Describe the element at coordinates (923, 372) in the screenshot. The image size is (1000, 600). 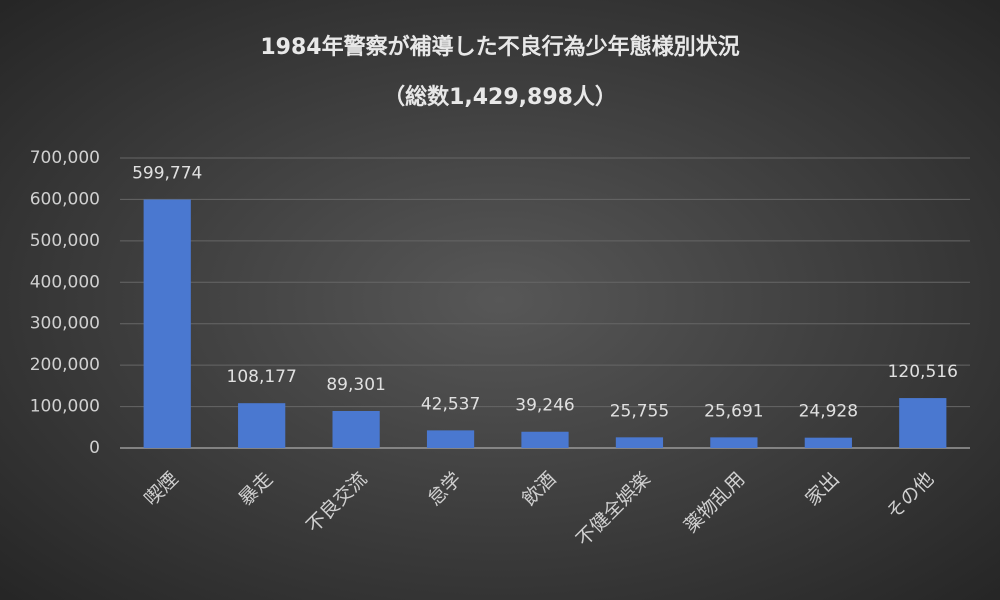
I see `value-label: 120,516` at that location.